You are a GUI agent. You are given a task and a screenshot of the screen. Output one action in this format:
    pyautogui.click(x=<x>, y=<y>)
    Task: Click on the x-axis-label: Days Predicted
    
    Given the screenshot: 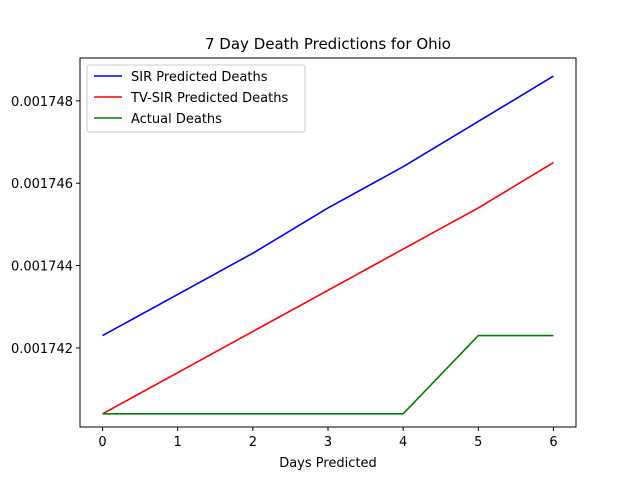 What is the action you would take?
    pyautogui.click(x=328, y=463)
    